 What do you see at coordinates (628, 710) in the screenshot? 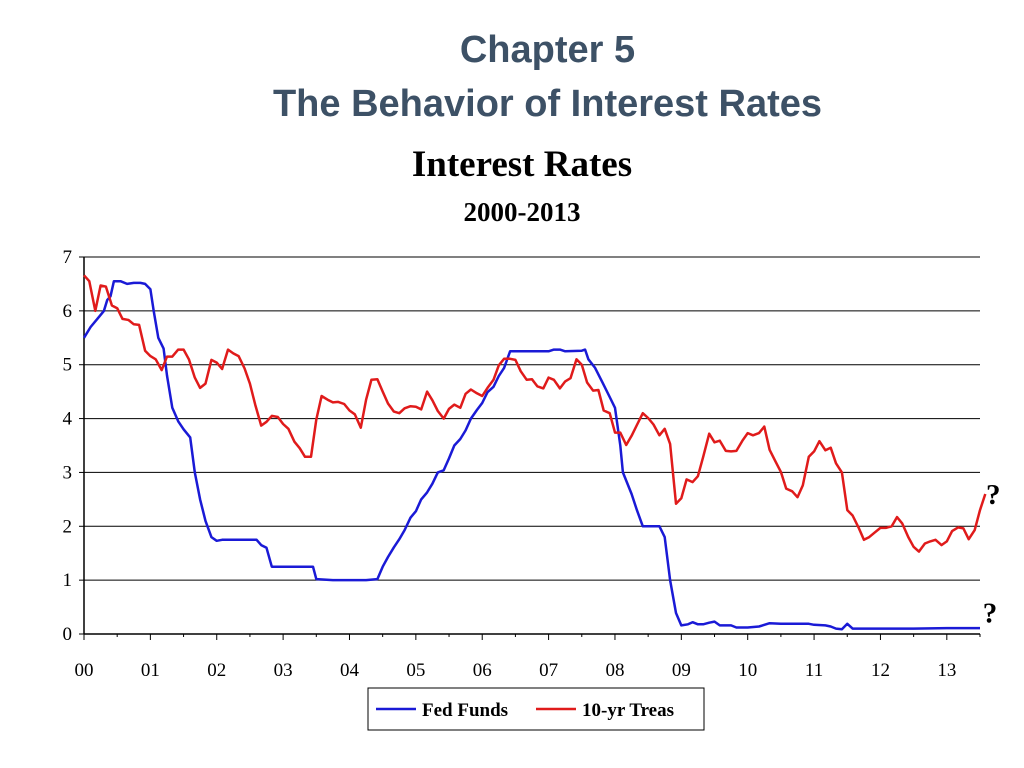
I see `legend-label-treasury: 10-yr Treas` at bounding box center [628, 710].